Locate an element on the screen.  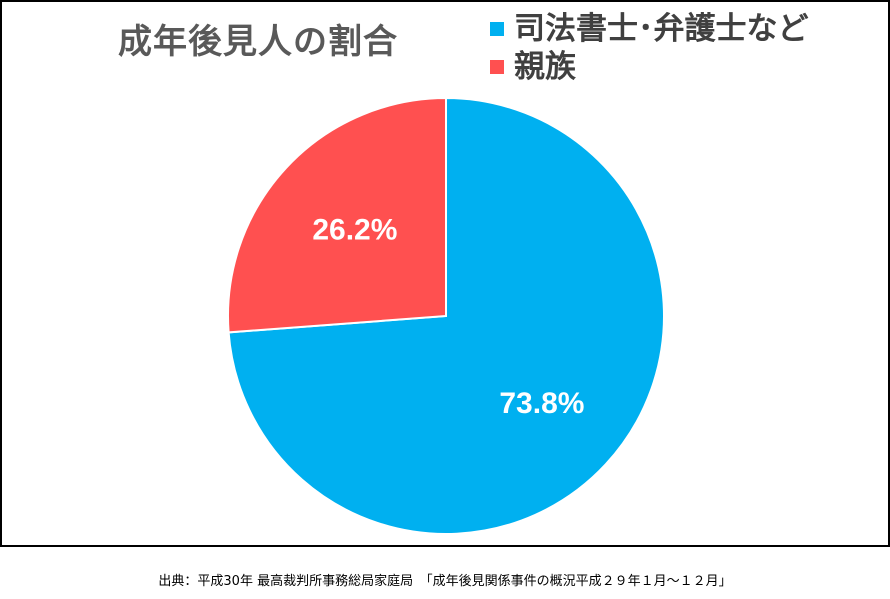
chart-title: 成年後見人の割合 is located at coordinates (258, 42).